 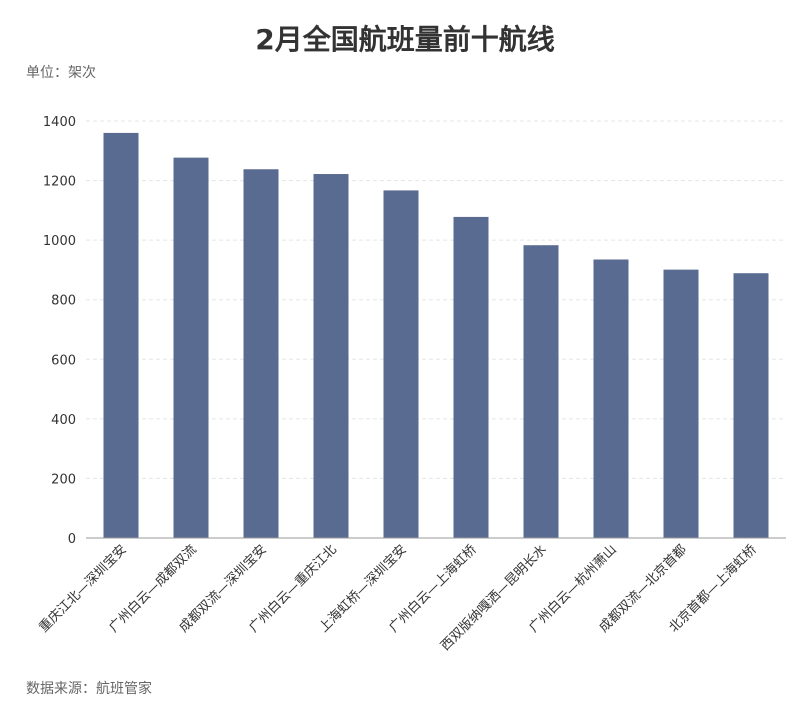 What do you see at coordinates (63, 301) in the screenshot?
I see `y-tick-label: 800` at bounding box center [63, 301].